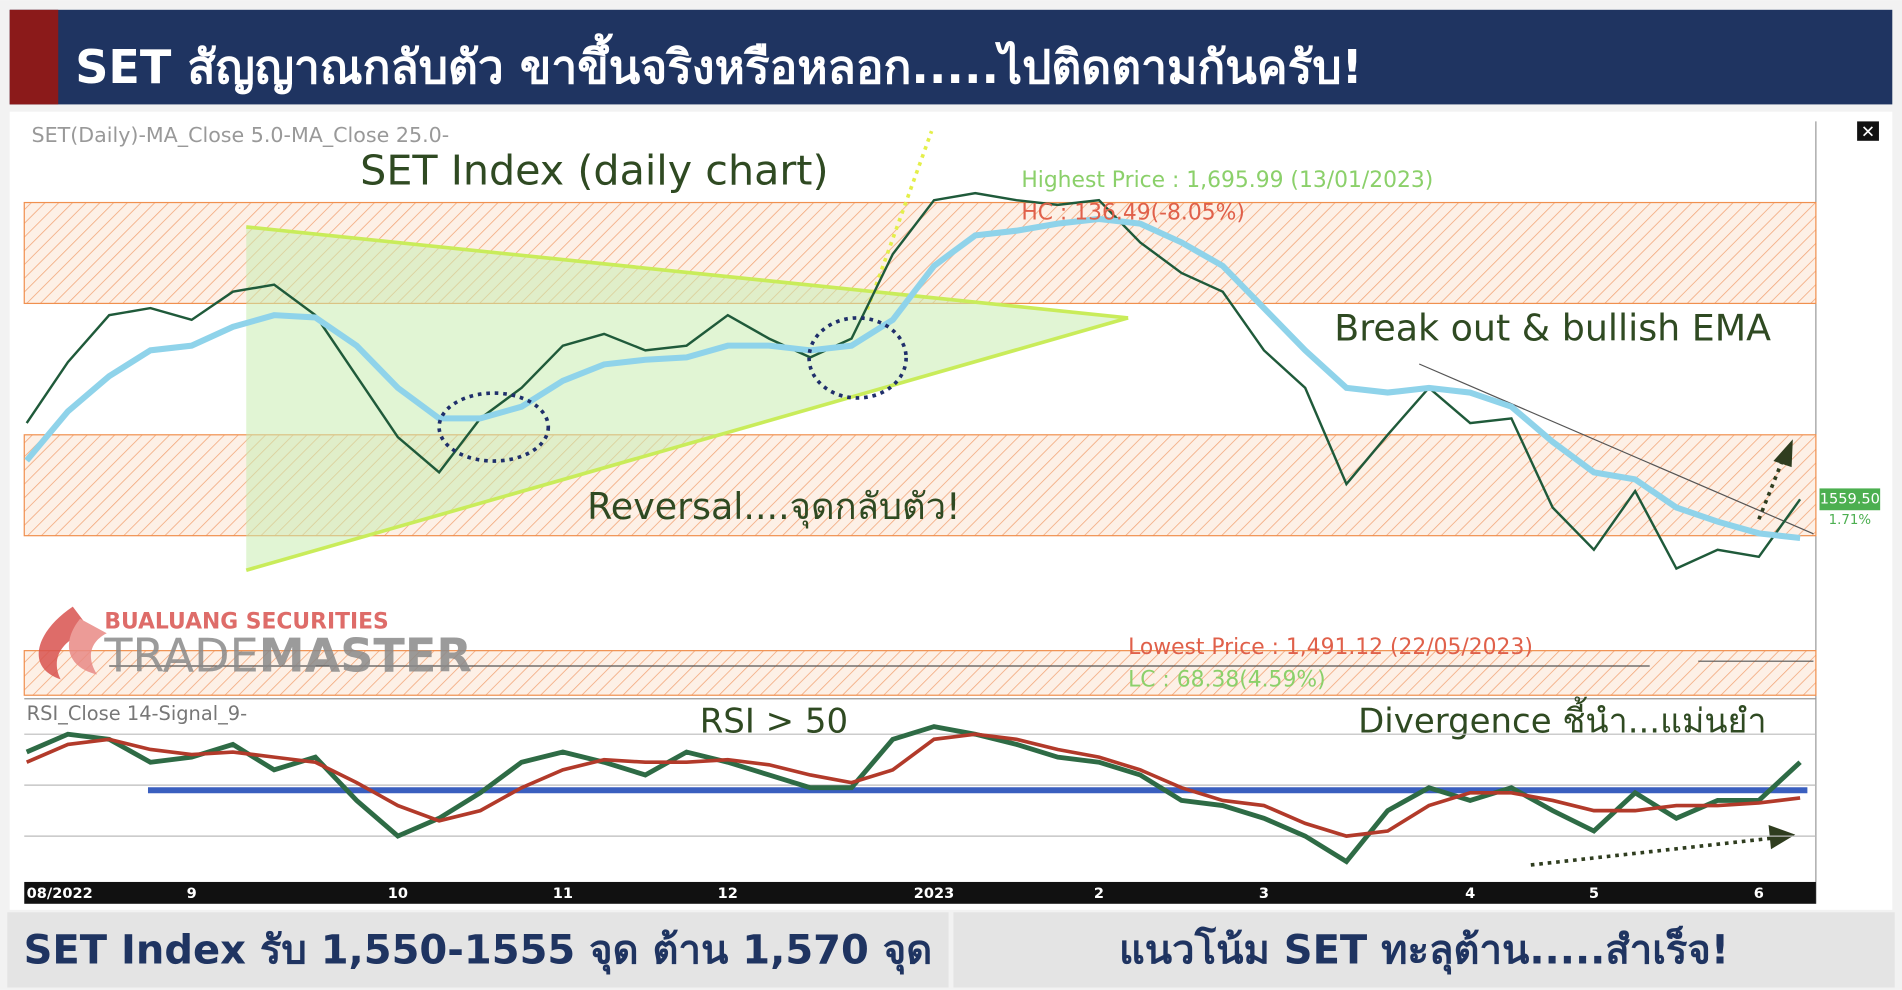 The image size is (1902, 990). What do you see at coordinates (934, 893) in the screenshot?
I see `x-tick-label: 2023` at bounding box center [934, 893].